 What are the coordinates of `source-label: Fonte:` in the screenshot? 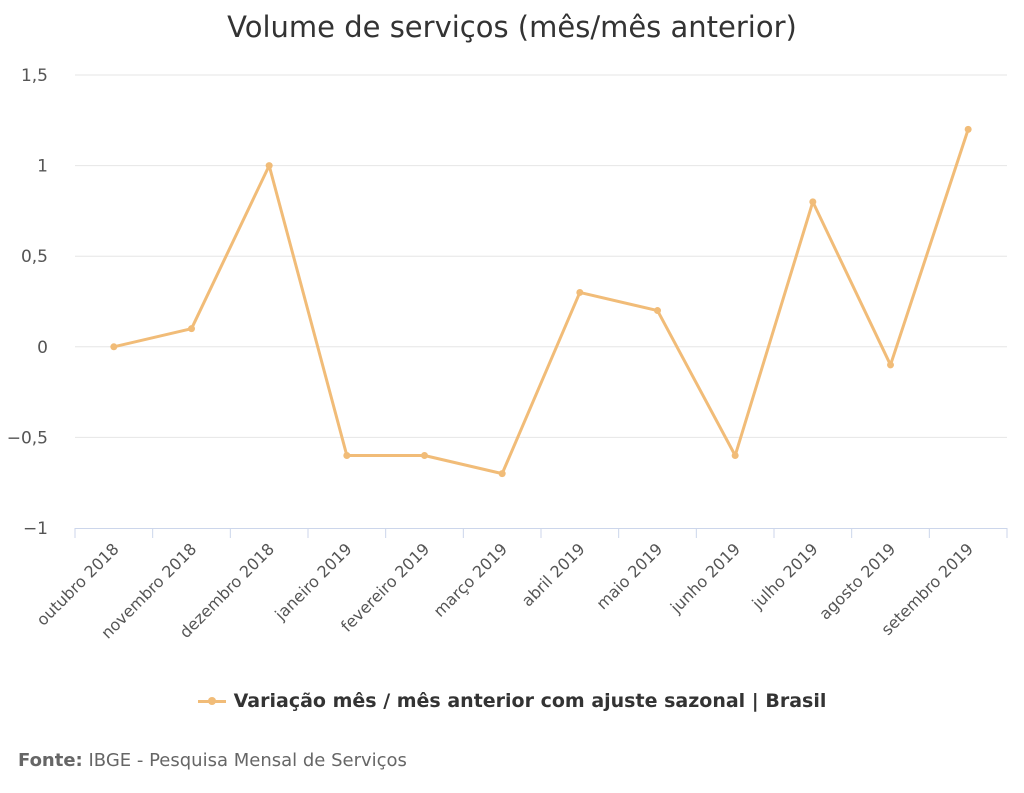 It's located at (50, 760).